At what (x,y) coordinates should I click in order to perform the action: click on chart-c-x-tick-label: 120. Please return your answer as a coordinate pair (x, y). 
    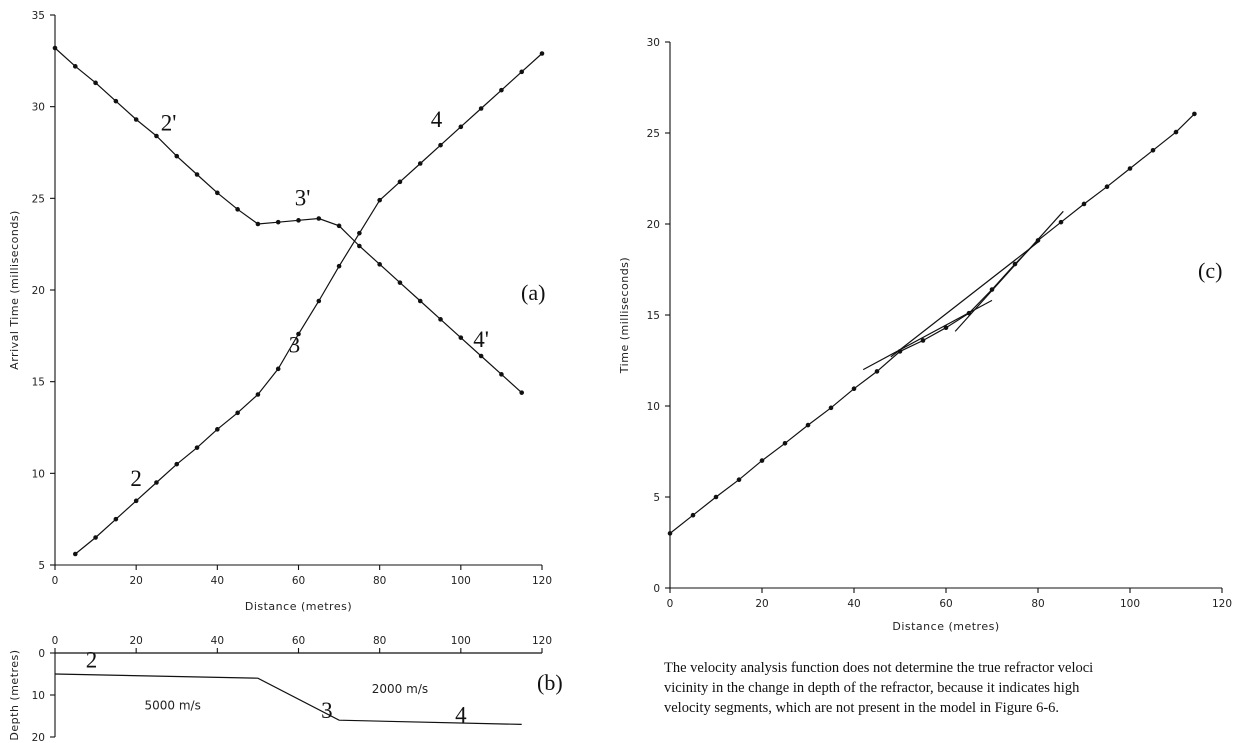
    Looking at the image, I should click on (1222, 604).